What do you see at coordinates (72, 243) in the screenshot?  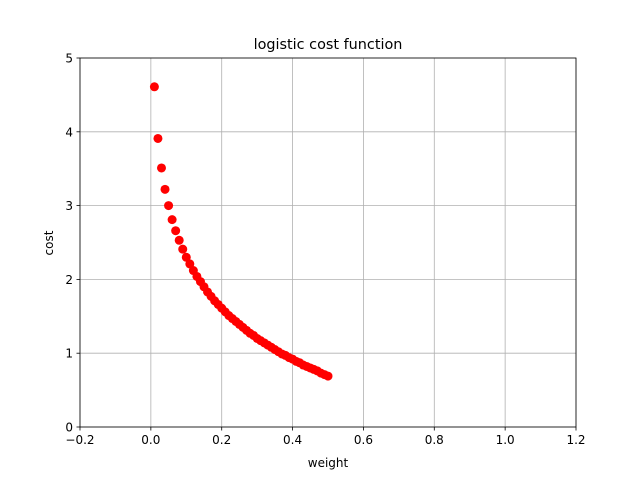 I see `y-axis-ticks: 0 1 2 3 4 5` at bounding box center [72, 243].